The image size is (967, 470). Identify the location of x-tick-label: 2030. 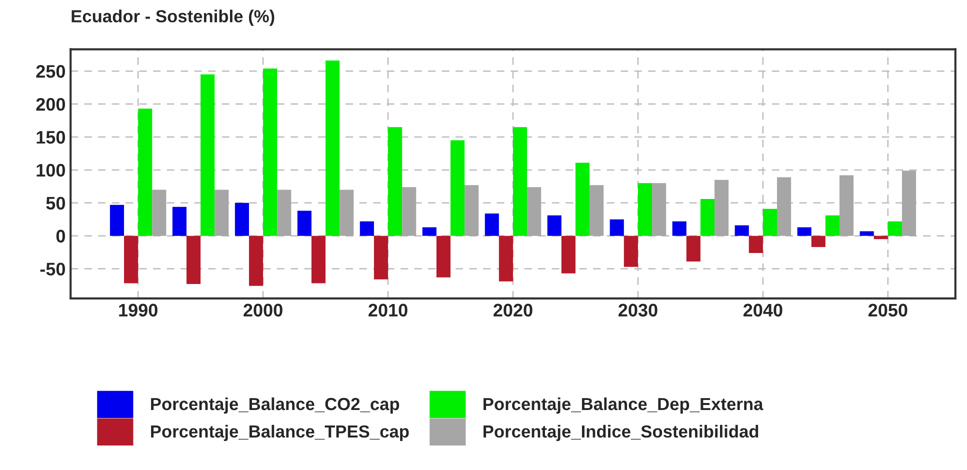
(638, 310).